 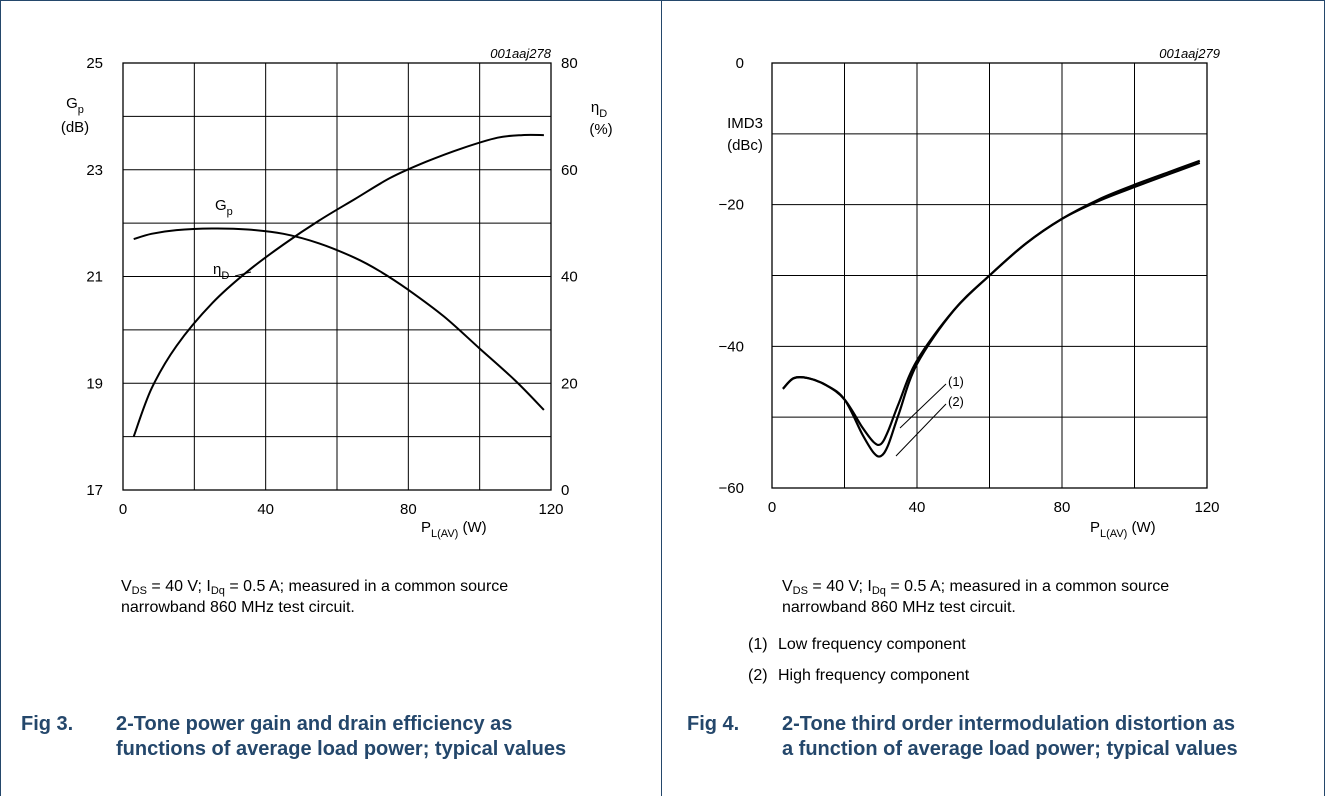 What do you see at coordinates (75, 105) in the screenshot?
I see `y-left-axis-label: Gp` at bounding box center [75, 105].